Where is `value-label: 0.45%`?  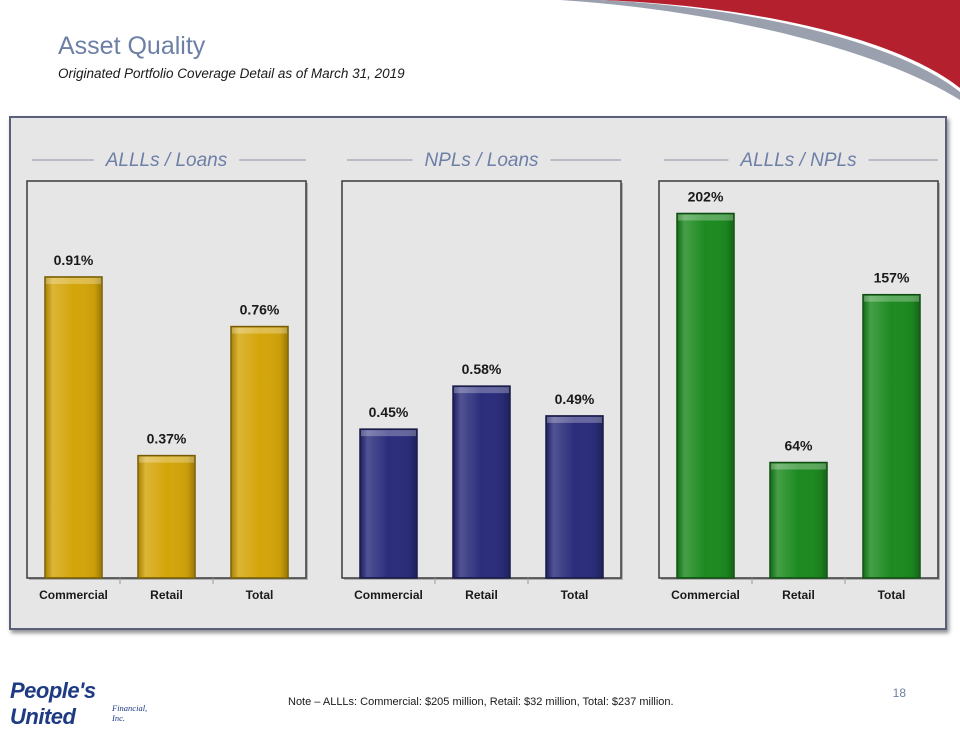
value-label: 0.45% is located at coordinates (389, 412).